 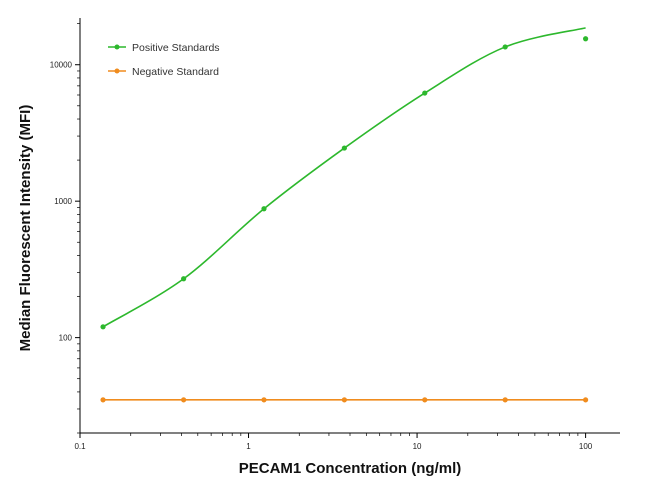 What do you see at coordinates (175, 72) in the screenshot?
I see `legend-label-negative: Negative Standard` at bounding box center [175, 72].